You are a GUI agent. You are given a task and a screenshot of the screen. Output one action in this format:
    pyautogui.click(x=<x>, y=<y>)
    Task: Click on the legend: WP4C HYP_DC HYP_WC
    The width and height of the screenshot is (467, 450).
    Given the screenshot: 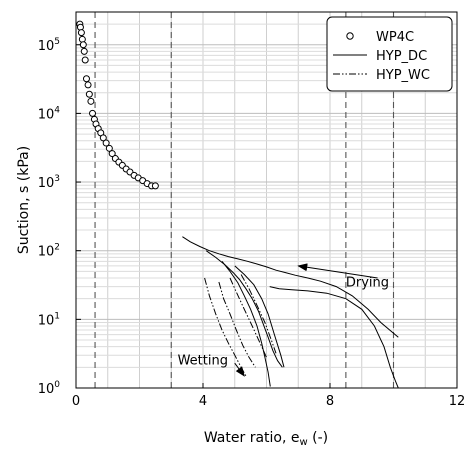 What is the action you would take?
    pyautogui.click(x=389, y=54)
    